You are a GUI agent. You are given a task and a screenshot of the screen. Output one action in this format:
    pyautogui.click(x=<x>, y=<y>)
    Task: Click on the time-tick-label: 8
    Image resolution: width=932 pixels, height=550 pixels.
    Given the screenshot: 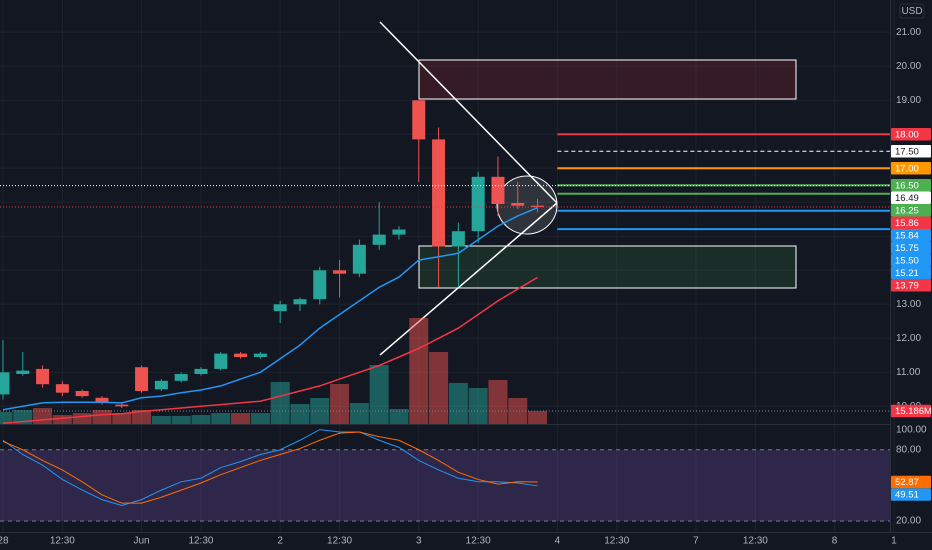 What is the action you would take?
    pyautogui.click(x=835, y=541)
    